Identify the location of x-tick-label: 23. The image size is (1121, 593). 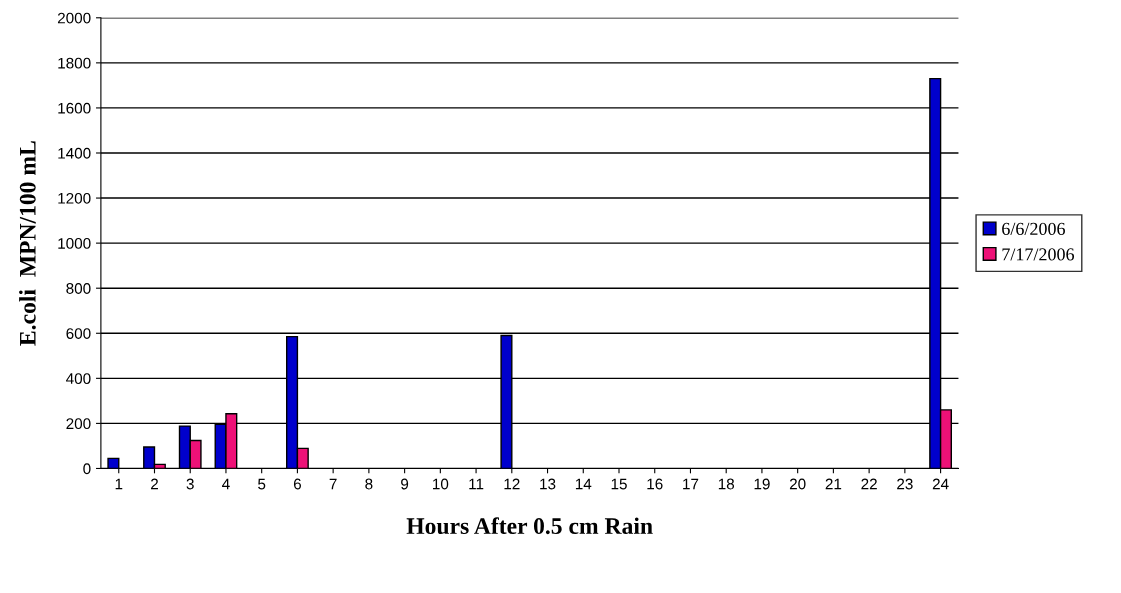
(905, 484).